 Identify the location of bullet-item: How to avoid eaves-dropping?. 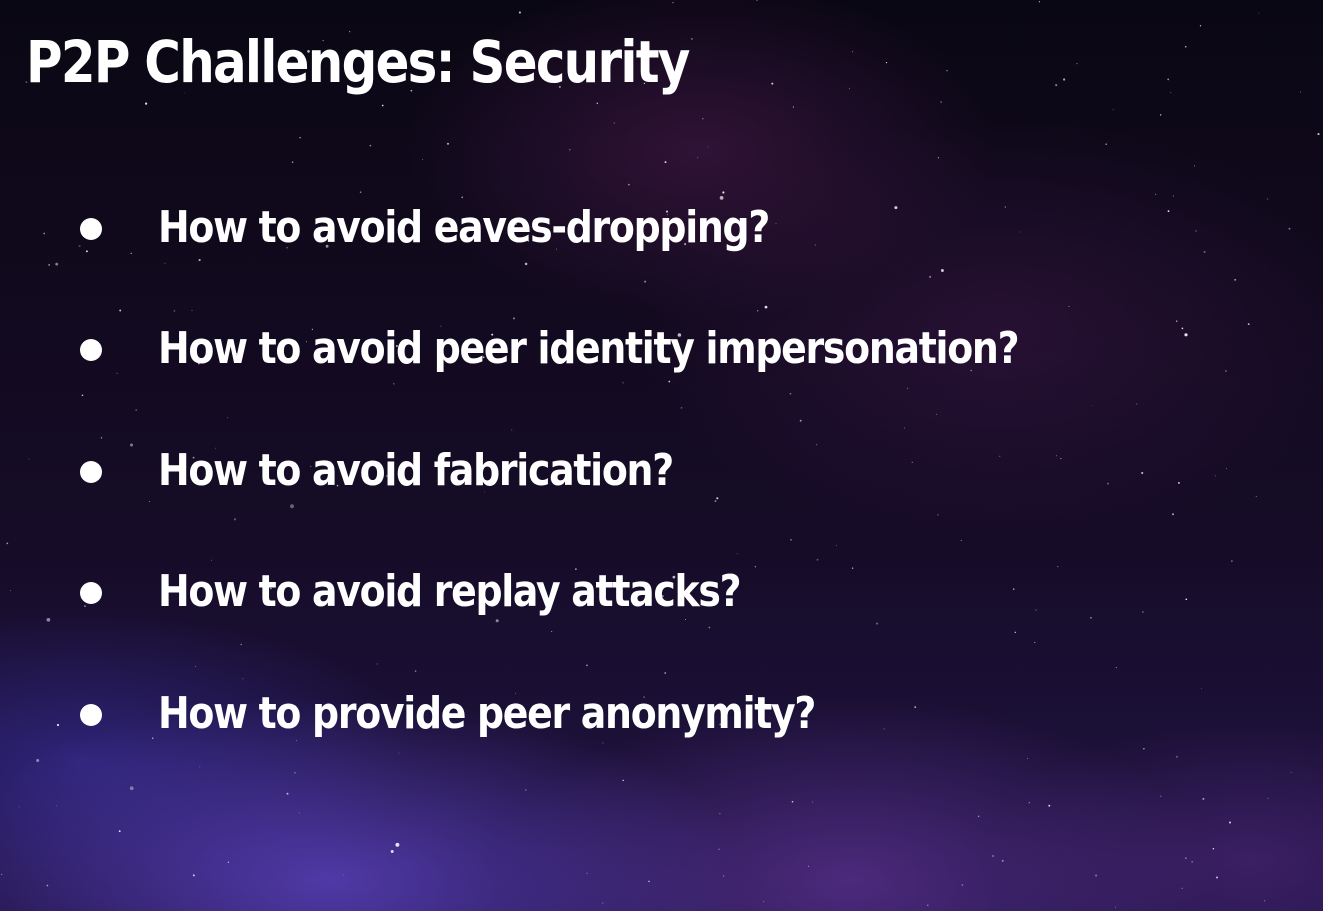
(630, 227).